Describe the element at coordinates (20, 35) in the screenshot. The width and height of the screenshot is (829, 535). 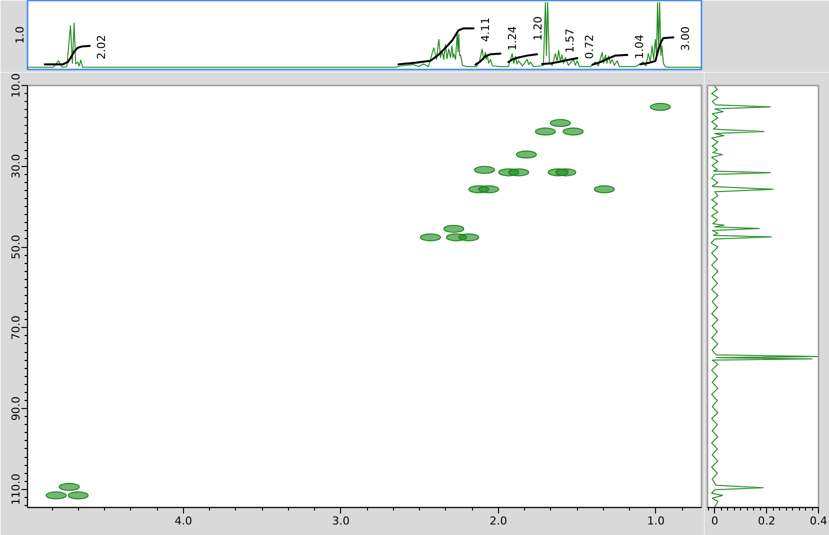
I see `text: 1.0` at that location.